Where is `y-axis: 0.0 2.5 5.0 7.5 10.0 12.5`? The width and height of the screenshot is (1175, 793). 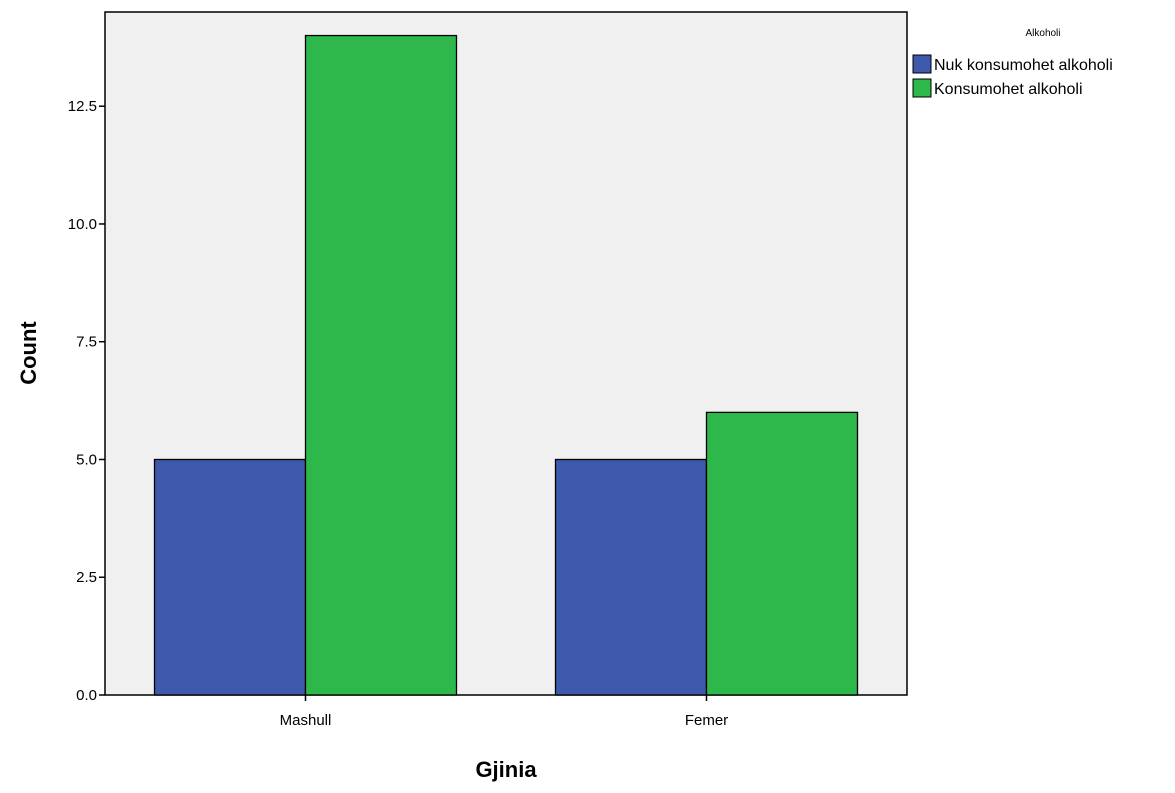
y-axis: 0.0 2.5 5.0 7.5 10.0 12.5 is located at coordinates (86, 401).